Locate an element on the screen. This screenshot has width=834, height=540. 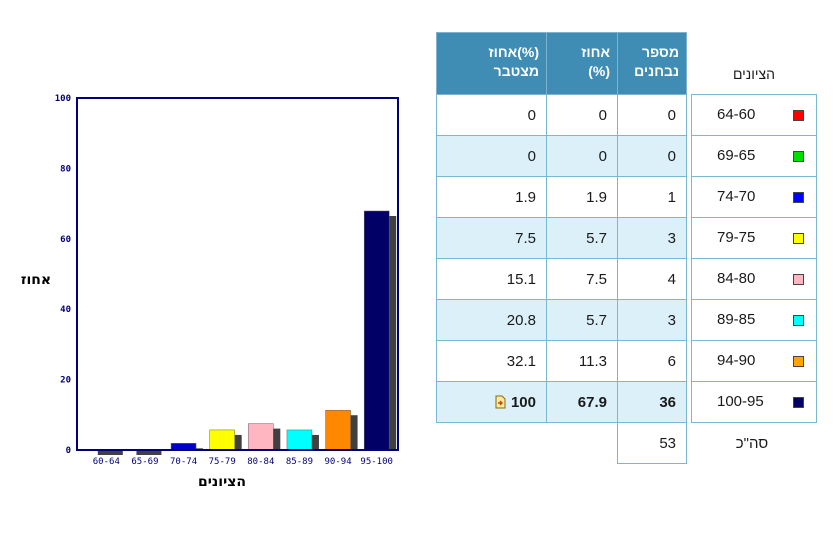
grade-range-cell: 84-80 is located at coordinates (754, 279).